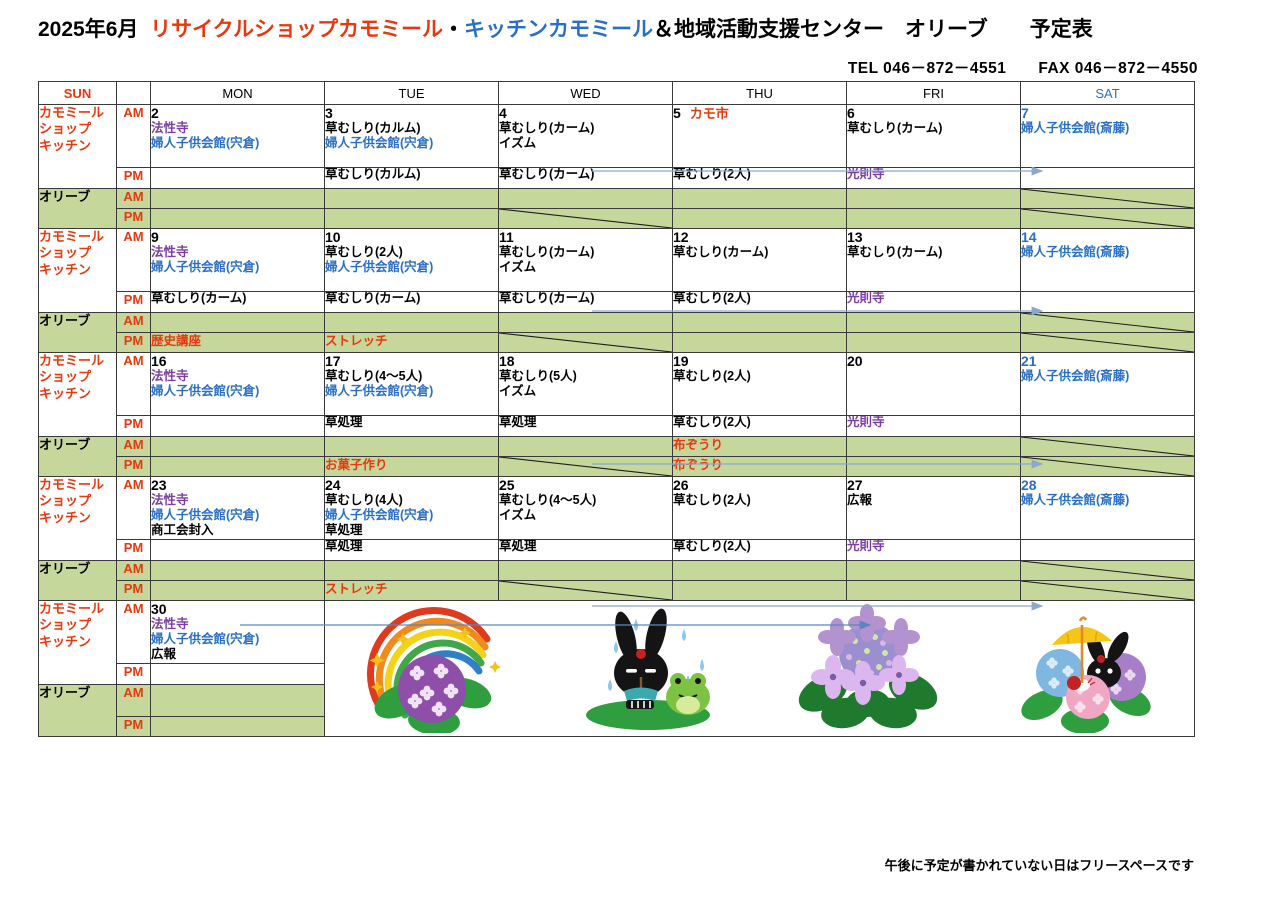  I want to click on day-cell-am: 9 法性寺 婦人子供会館(宍倉), so click(237, 260).